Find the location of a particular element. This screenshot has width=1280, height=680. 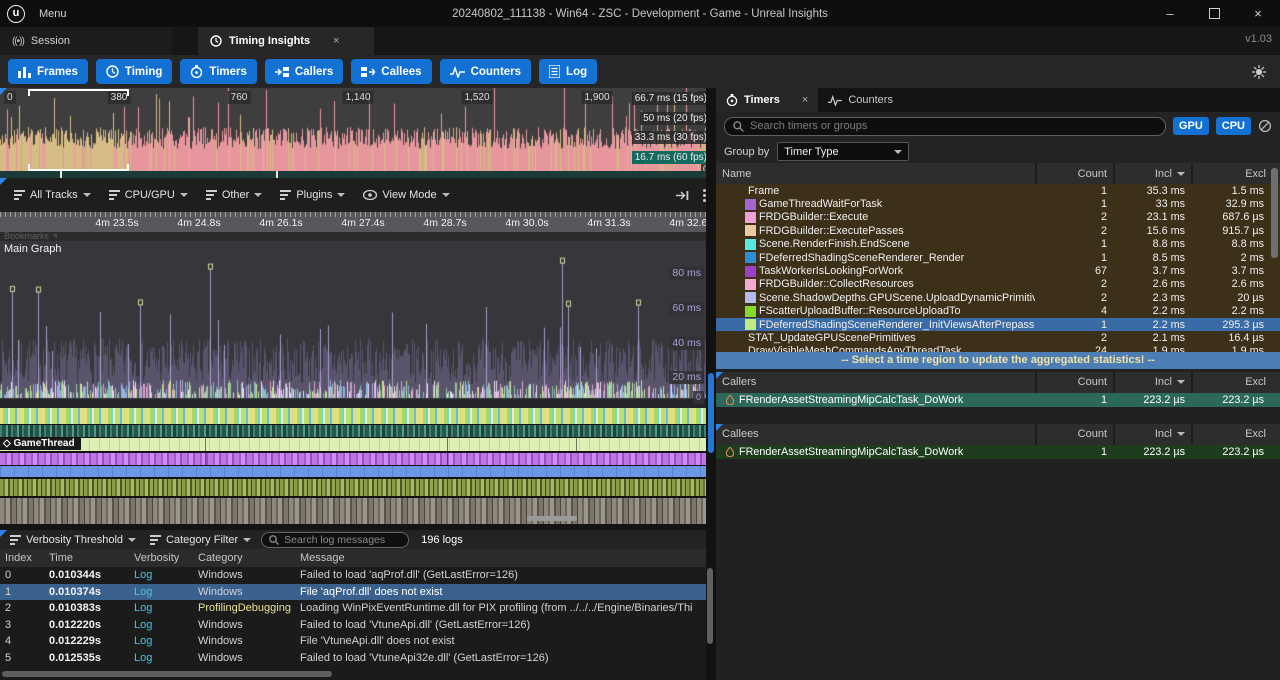

timers-search-input: Search timers or groups is located at coordinates (945, 126).